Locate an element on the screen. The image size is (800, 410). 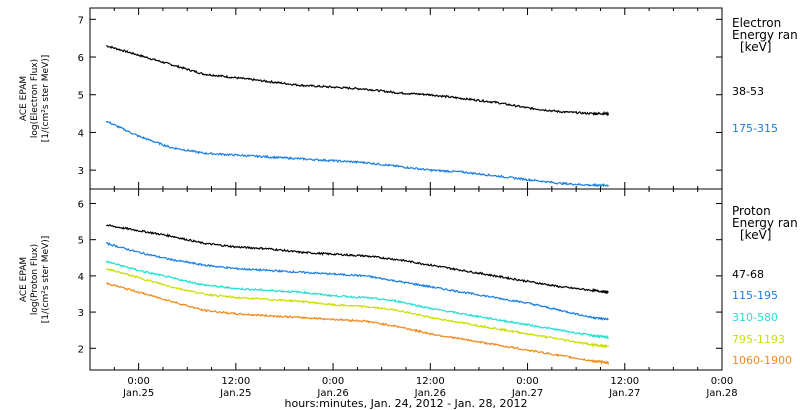
legend-item-310-580: 310-580 is located at coordinates (755, 317).